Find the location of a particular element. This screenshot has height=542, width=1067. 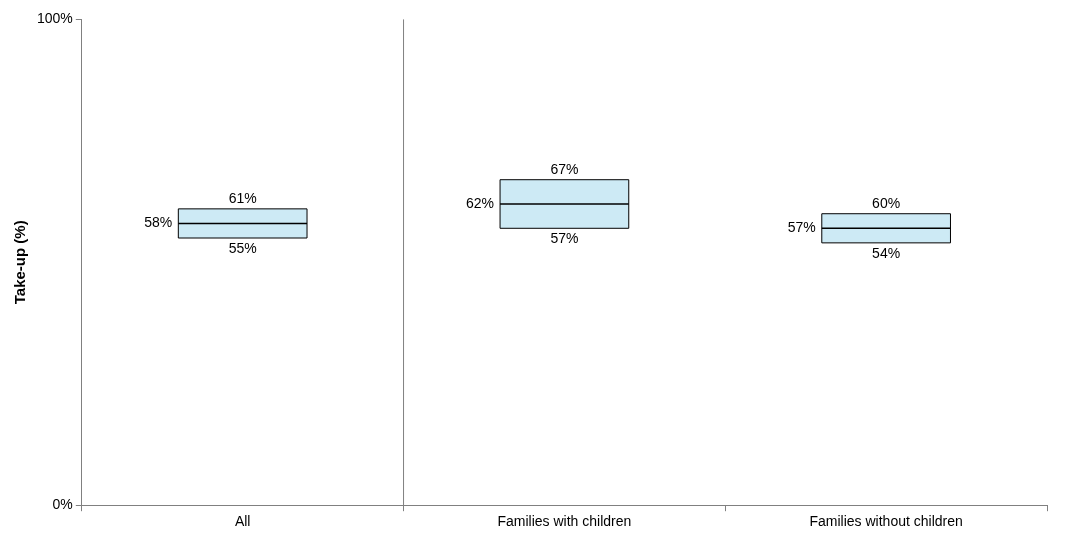

y-axis-title: Take-up (%) is located at coordinates (20, 262).